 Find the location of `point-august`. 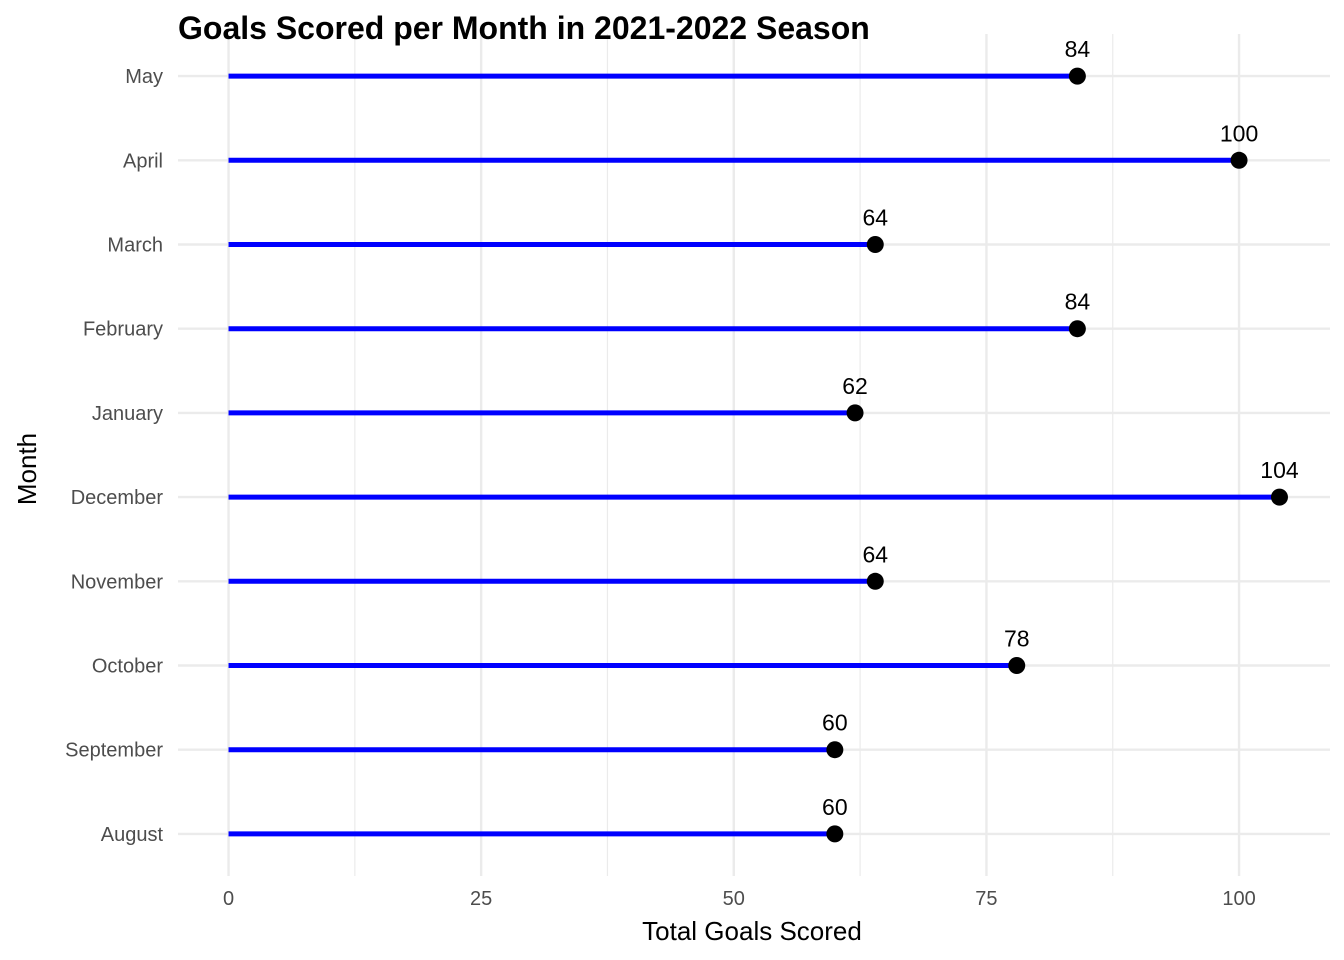

point-august is located at coordinates (835, 834).